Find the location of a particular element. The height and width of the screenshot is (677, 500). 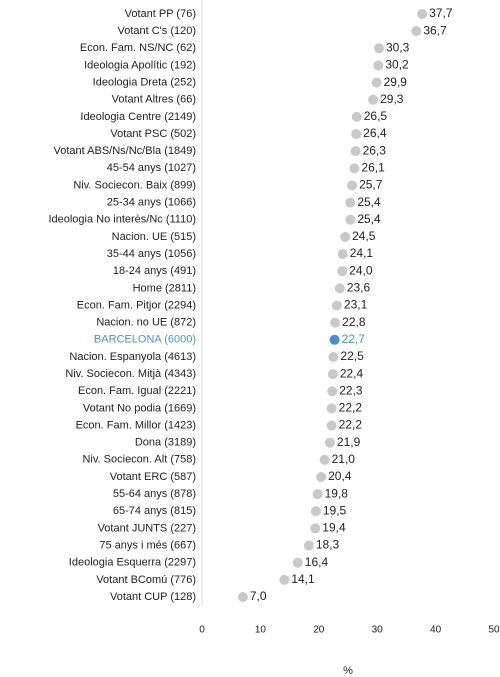

value-label: 7,0 is located at coordinates (258, 596).